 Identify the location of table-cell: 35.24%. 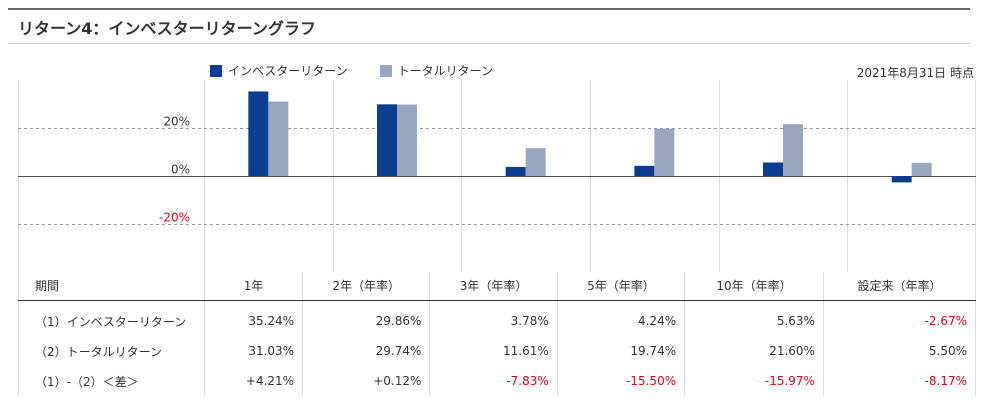
(253, 318).